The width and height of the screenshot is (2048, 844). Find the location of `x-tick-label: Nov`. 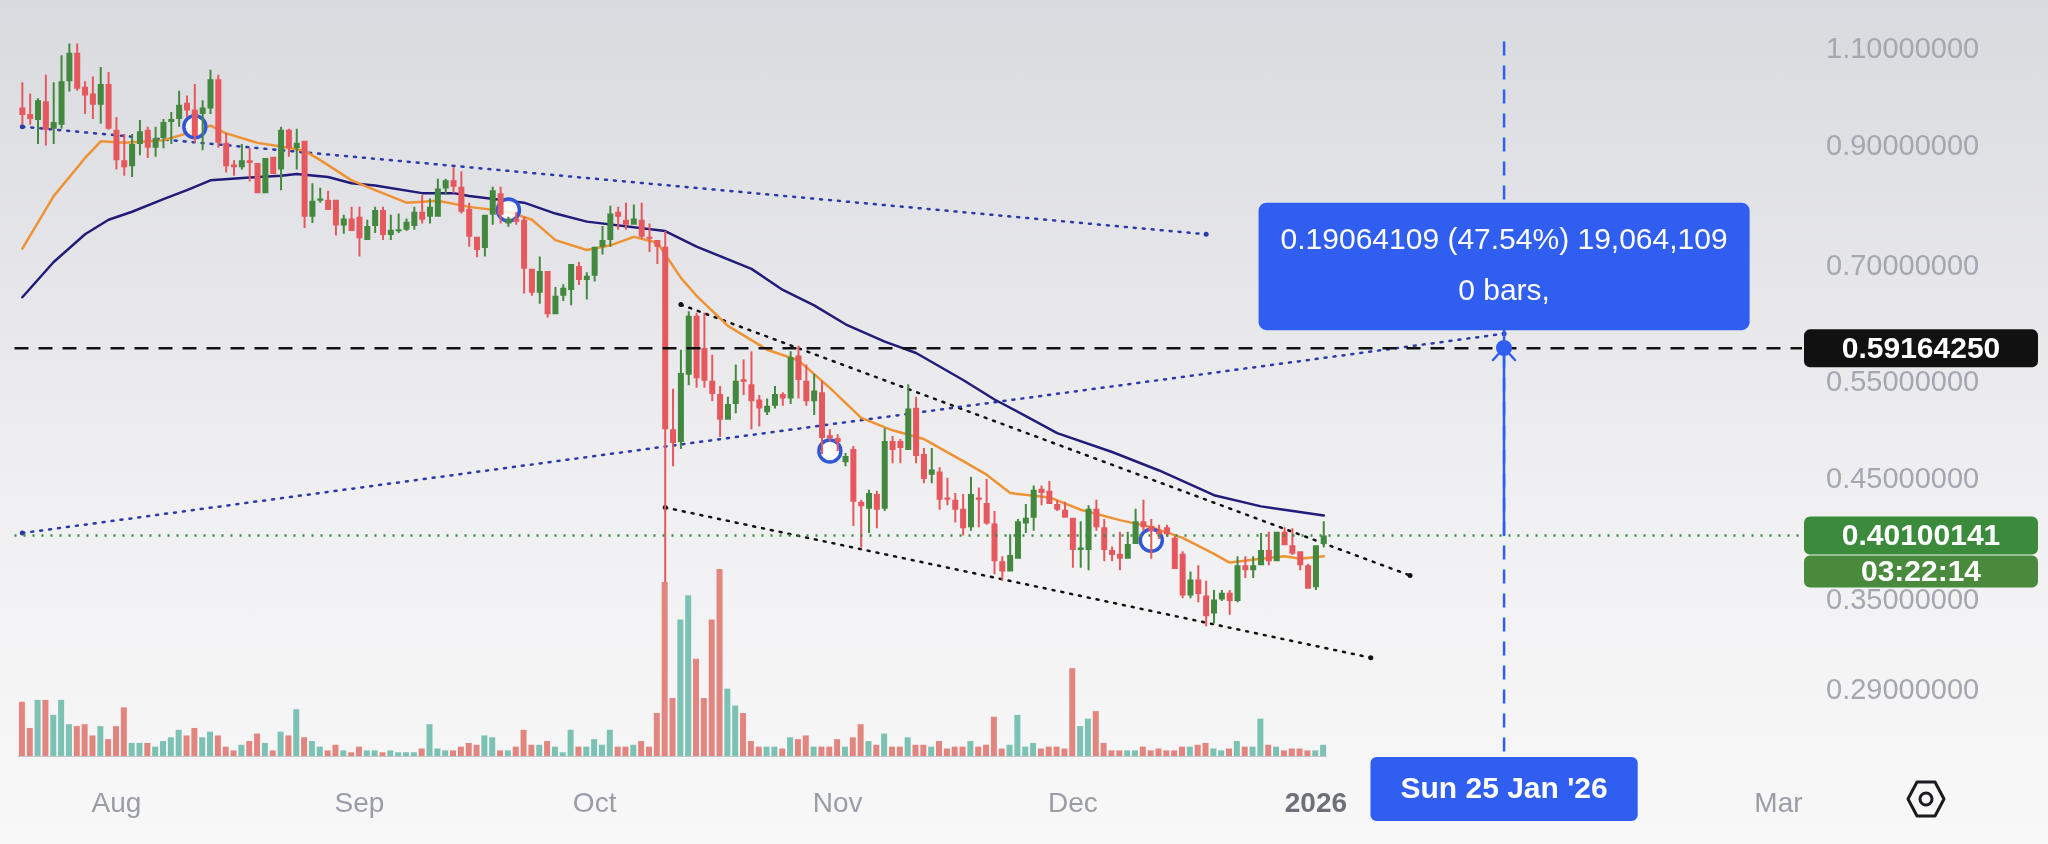

x-tick-label: Nov is located at coordinates (837, 802).